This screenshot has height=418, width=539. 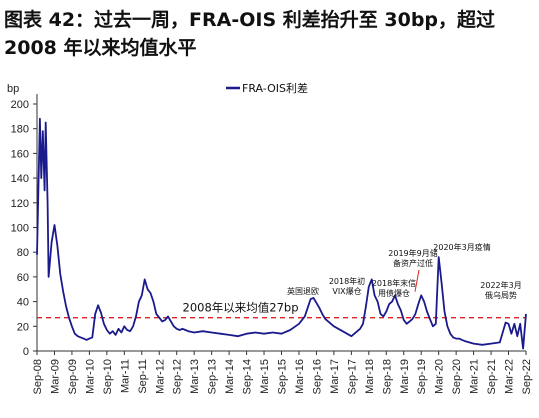 I want to click on y-tick-label: 160, so click(x=20, y=154).